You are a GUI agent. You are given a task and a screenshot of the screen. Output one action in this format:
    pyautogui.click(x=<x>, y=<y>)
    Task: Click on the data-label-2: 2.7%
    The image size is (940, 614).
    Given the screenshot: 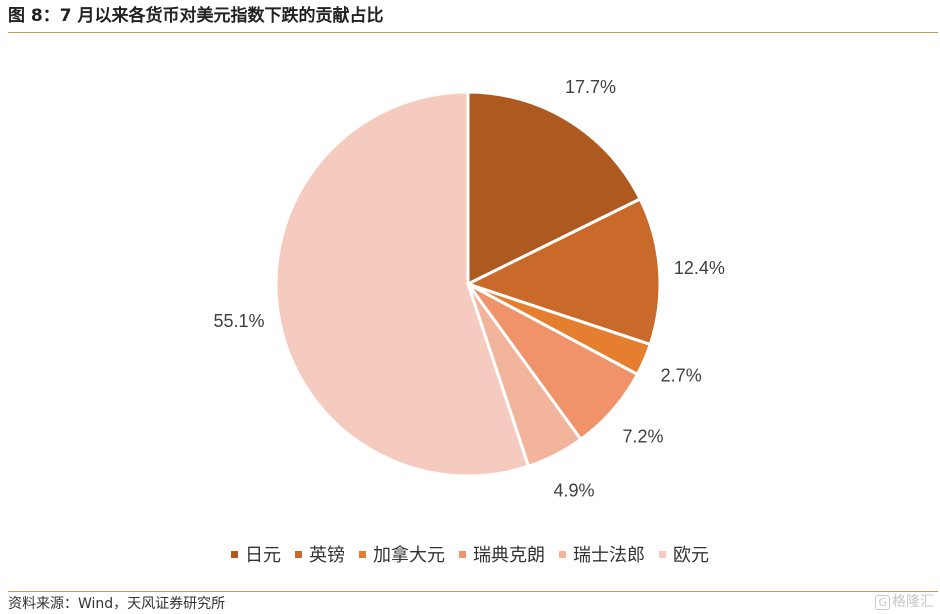 What is the action you would take?
    pyautogui.click(x=681, y=376)
    